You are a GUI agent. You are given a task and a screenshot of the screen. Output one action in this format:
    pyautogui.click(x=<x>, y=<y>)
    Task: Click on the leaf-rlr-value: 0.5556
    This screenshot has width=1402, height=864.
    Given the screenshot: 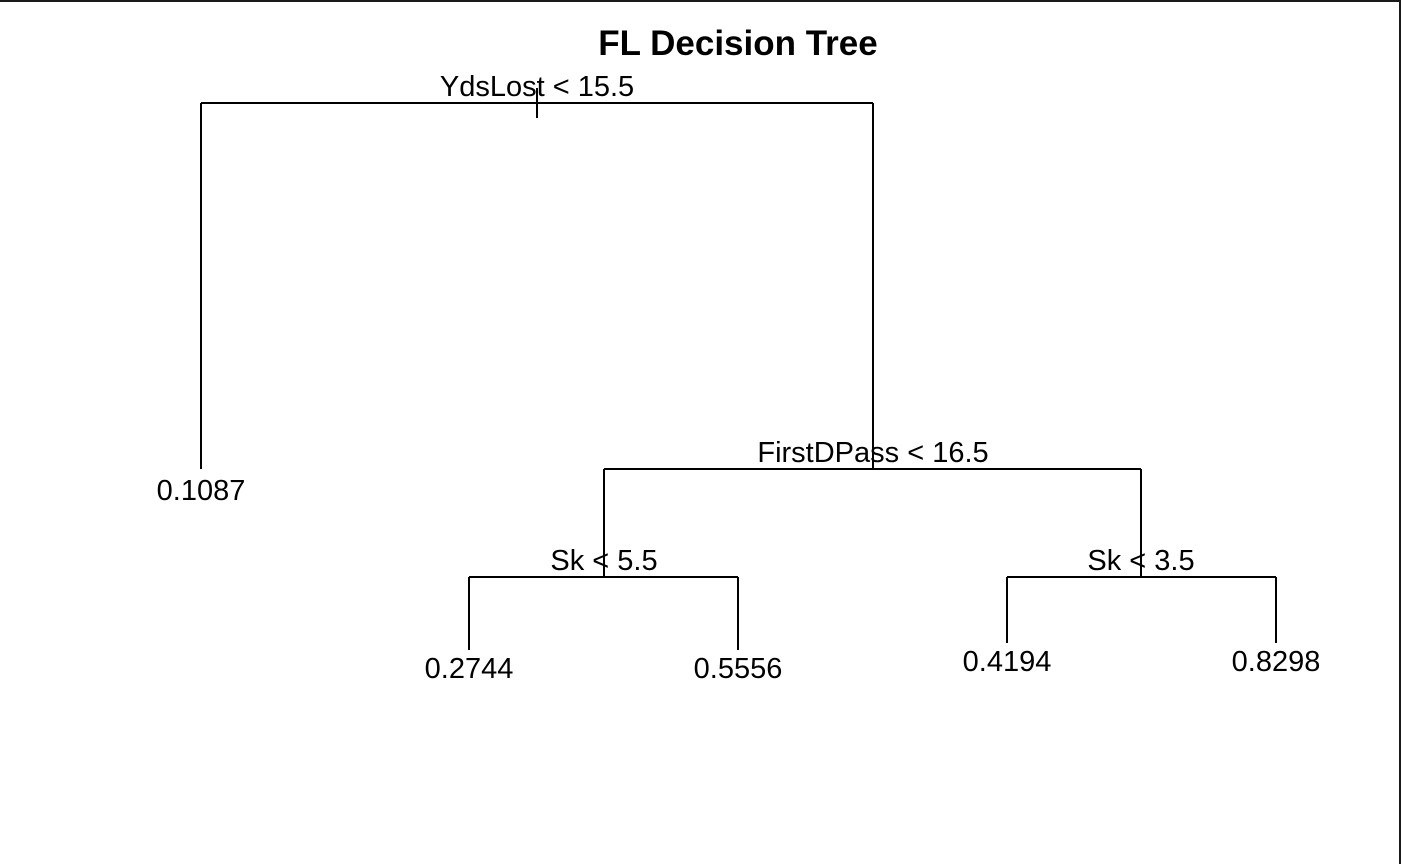 What is the action you would take?
    pyautogui.click(x=738, y=669)
    